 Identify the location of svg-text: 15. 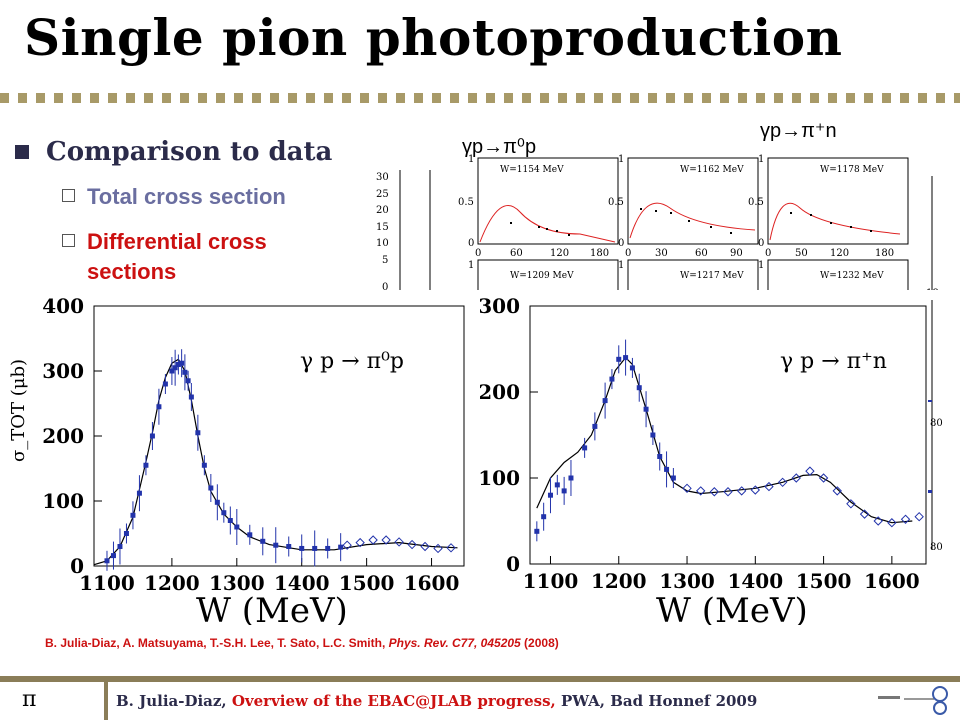
(382, 227).